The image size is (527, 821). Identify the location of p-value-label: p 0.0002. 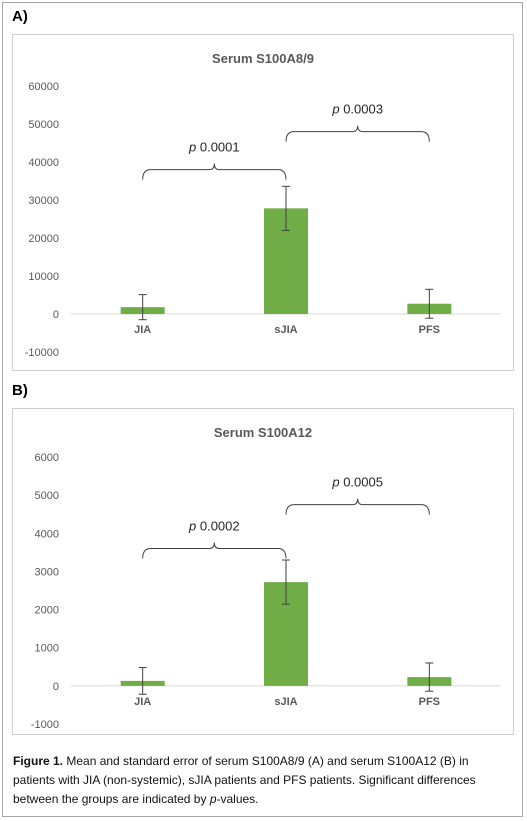
(214, 526).